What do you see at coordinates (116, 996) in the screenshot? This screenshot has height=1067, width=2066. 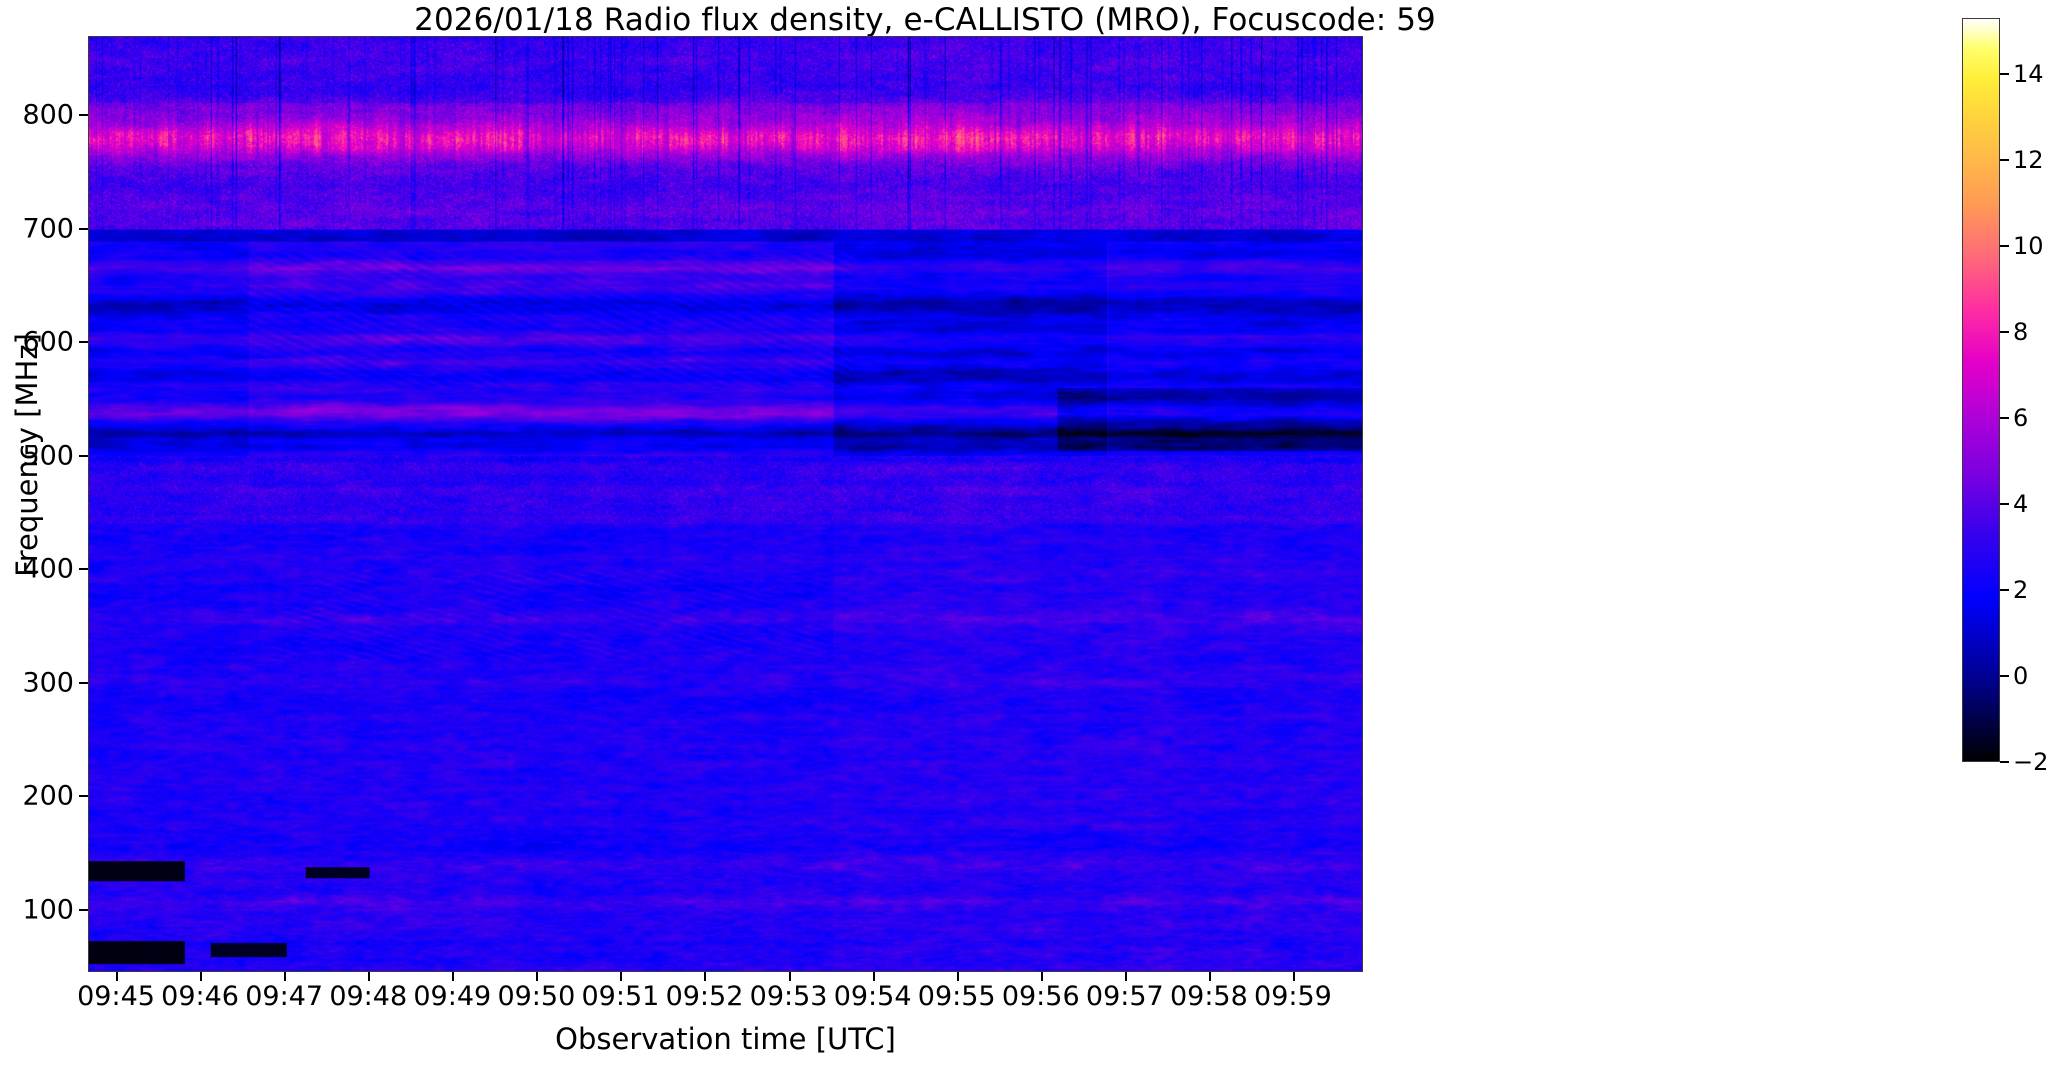 I see `x-tick-label: 09:45` at bounding box center [116, 996].